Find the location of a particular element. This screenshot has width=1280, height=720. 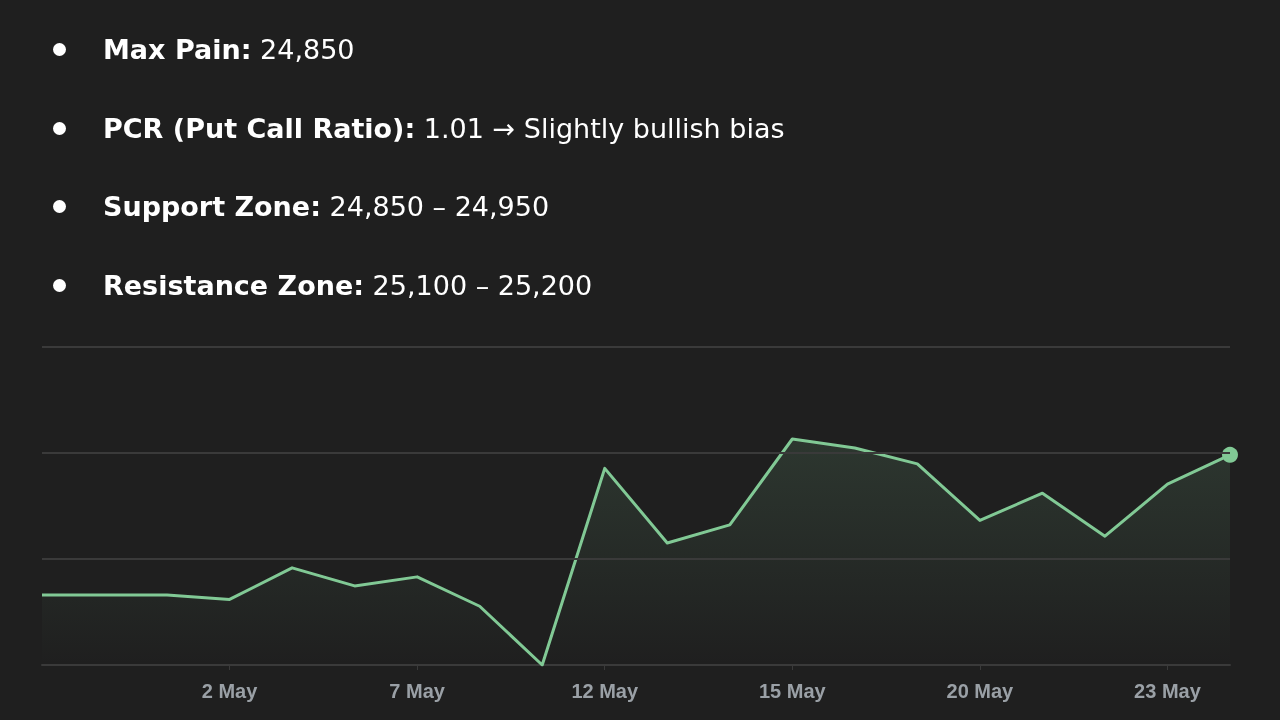

x-tick-label: 2 May is located at coordinates (230, 691).